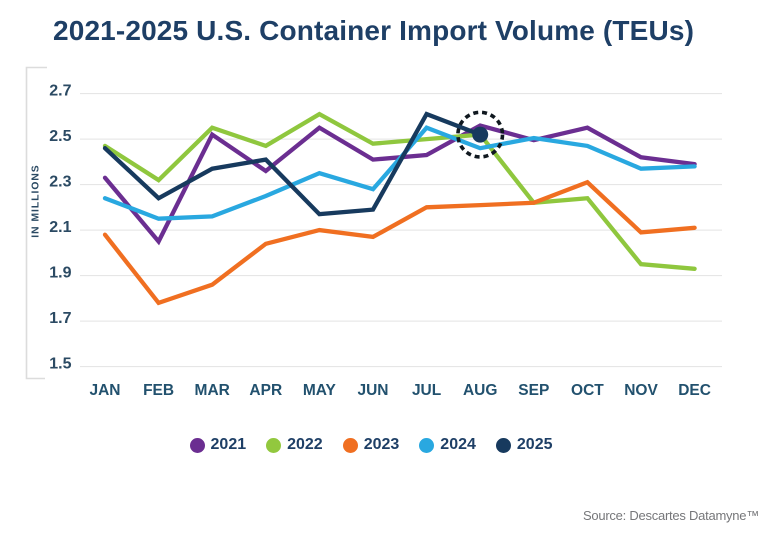 This screenshot has width=764, height=534. What do you see at coordinates (641, 390) in the screenshot?
I see `svg-text: NOV` at bounding box center [641, 390].